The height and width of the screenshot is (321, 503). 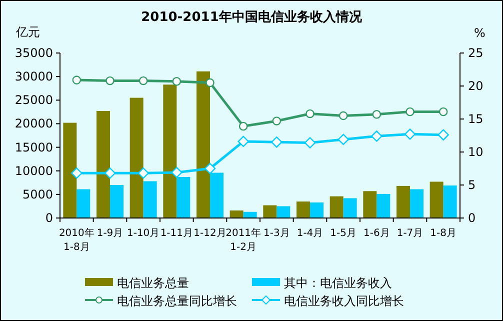 I want to click on y-tick-label: 15000, so click(x=33, y=147).